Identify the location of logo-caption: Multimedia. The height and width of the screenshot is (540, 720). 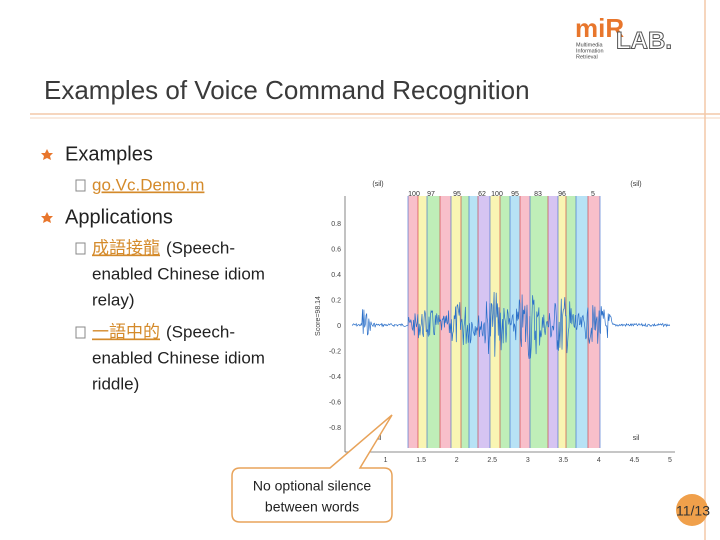
(590, 45).